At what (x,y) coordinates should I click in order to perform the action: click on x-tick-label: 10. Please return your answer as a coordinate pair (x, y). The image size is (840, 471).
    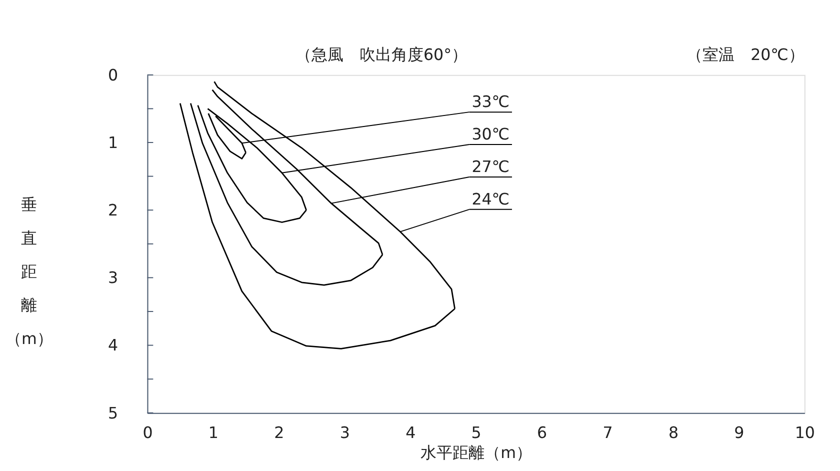
    Looking at the image, I should click on (804, 432).